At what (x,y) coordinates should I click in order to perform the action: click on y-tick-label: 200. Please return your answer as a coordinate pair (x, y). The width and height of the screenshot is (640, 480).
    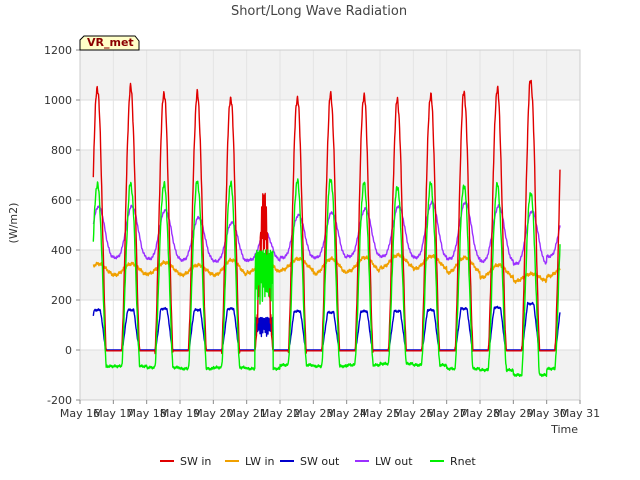
    Looking at the image, I should click on (61, 300).